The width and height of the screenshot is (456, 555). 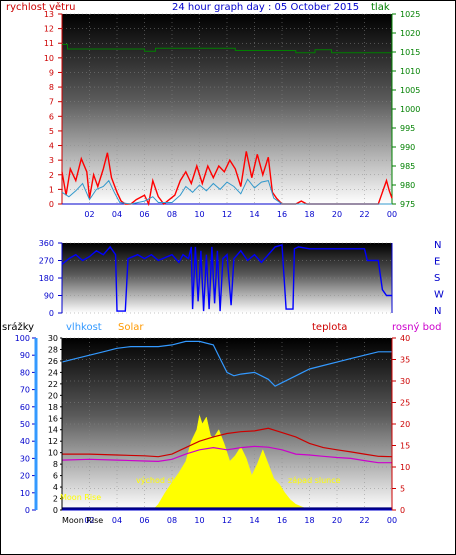 I want to click on rain-y-tick-label: 0, so click(x=55, y=510).